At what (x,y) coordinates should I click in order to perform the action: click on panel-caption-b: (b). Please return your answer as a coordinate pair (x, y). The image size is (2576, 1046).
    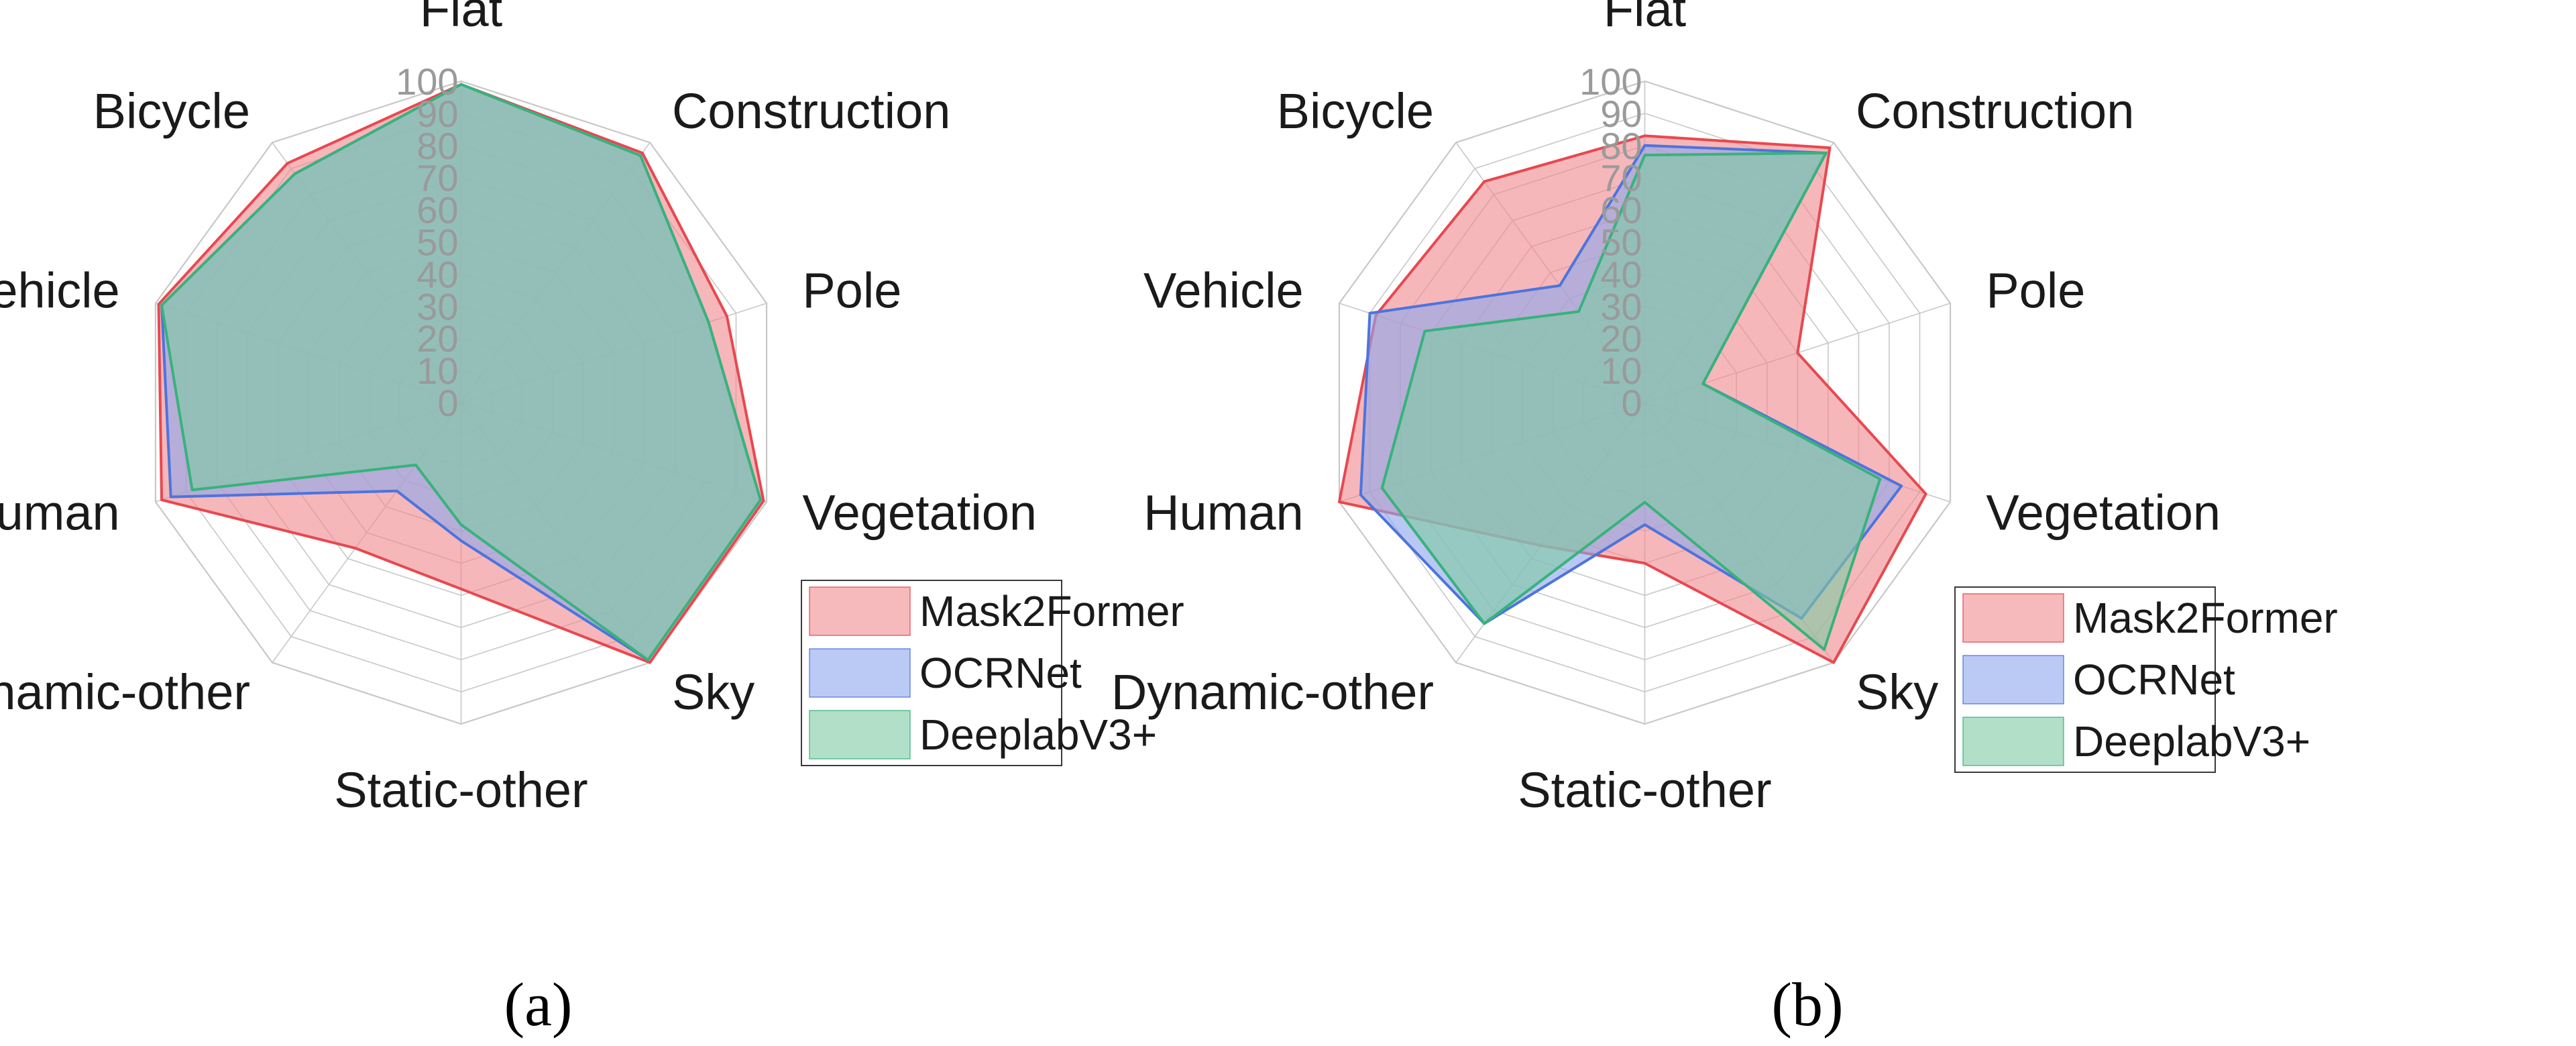
    Looking at the image, I should click on (1807, 1004).